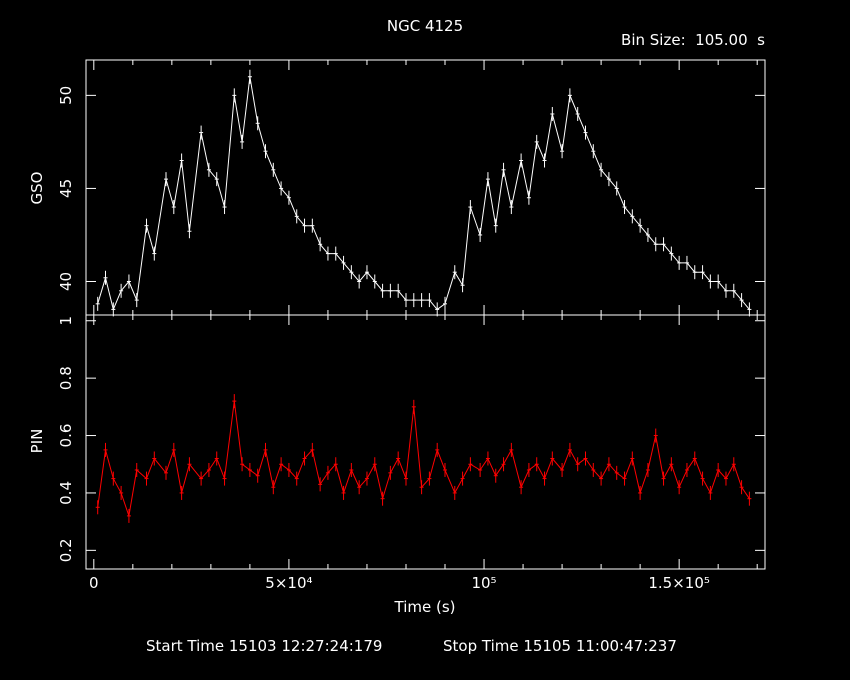 The image size is (850, 680). I want to click on stop-time-label: Stop Time 15105 11:00:47:237, so click(560, 646).